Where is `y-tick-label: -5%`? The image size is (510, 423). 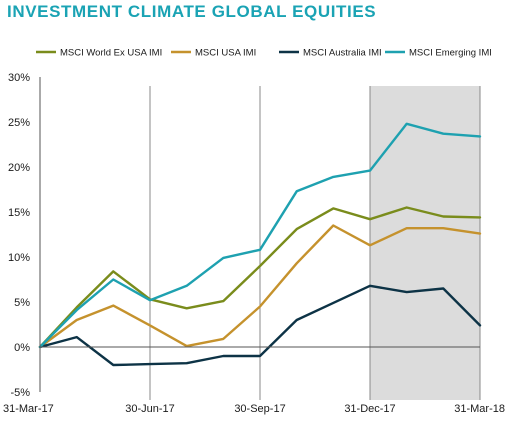
y-tick-label: -5% is located at coordinates (20, 393).